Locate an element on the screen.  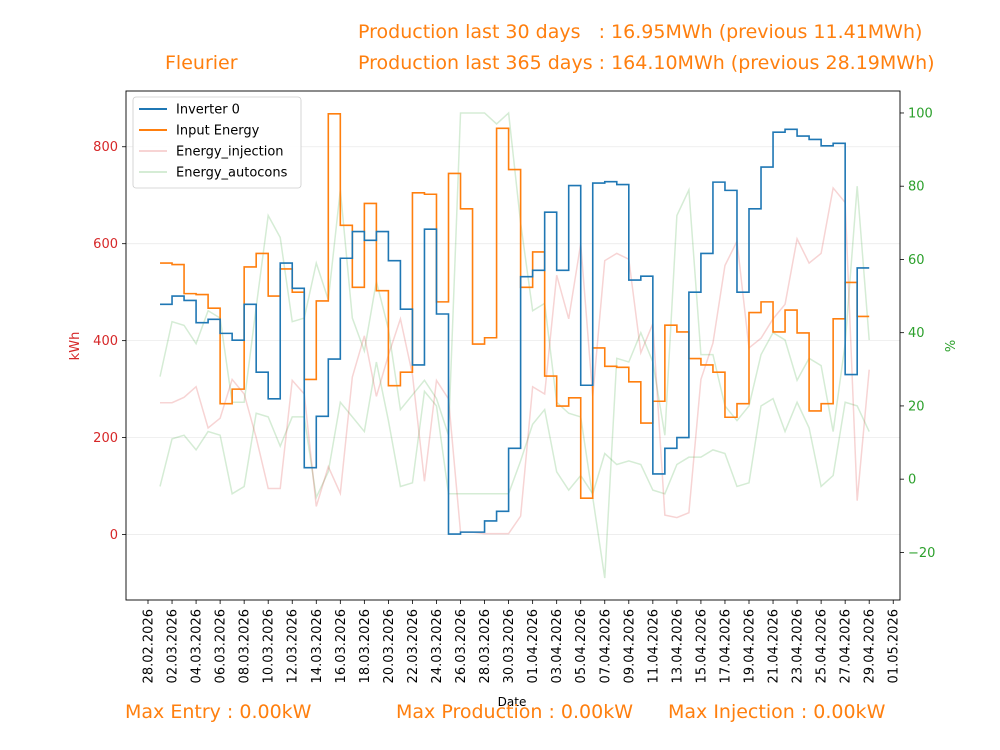
x-tick-label-10: 20.03.2026 is located at coordinates (389, 646).